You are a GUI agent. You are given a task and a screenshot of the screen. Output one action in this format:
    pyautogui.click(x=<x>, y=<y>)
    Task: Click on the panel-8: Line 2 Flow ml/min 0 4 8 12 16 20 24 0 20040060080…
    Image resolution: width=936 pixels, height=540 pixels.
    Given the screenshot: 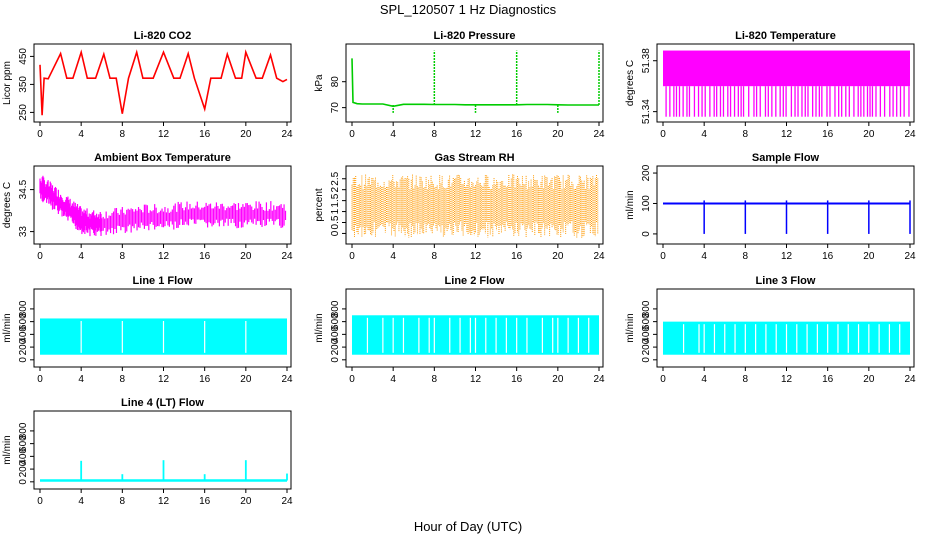 What is the action you would take?
    pyautogui.click(x=459, y=330)
    